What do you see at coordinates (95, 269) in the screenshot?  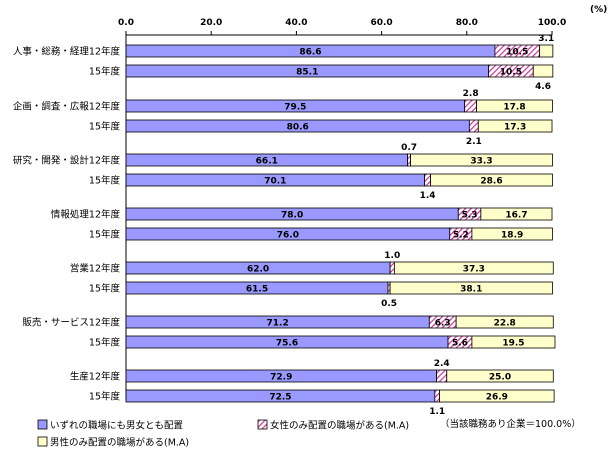 I see `row-label: 営業12年度` at bounding box center [95, 269].